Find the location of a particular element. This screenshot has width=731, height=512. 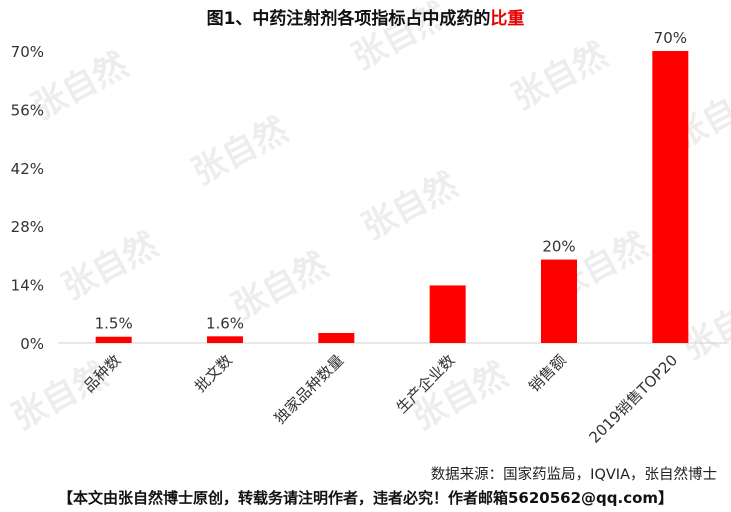

x-tick-label: 独家品种数量 is located at coordinates (309, 389).